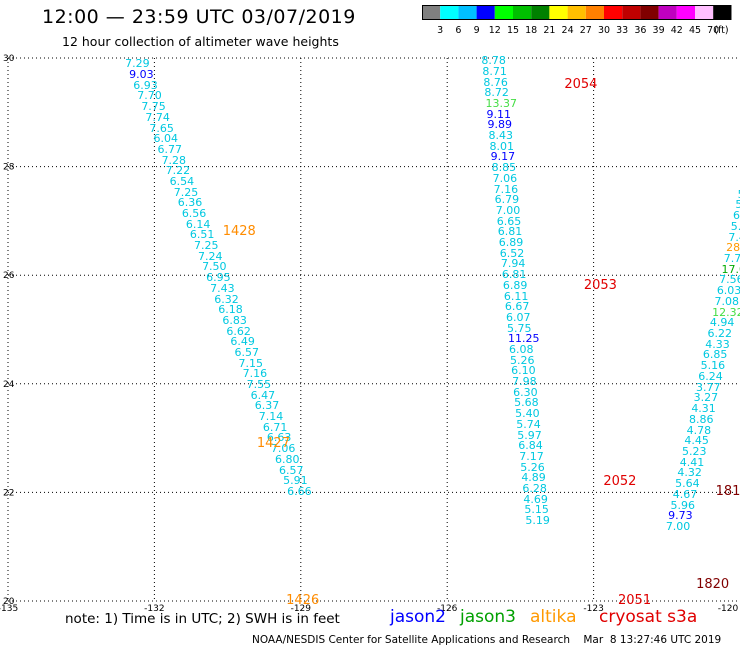 The image size is (740, 650). Describe the element at coordinates (536, 510) in the screenshot. I see `wave-height-value: 5.15` at that location.